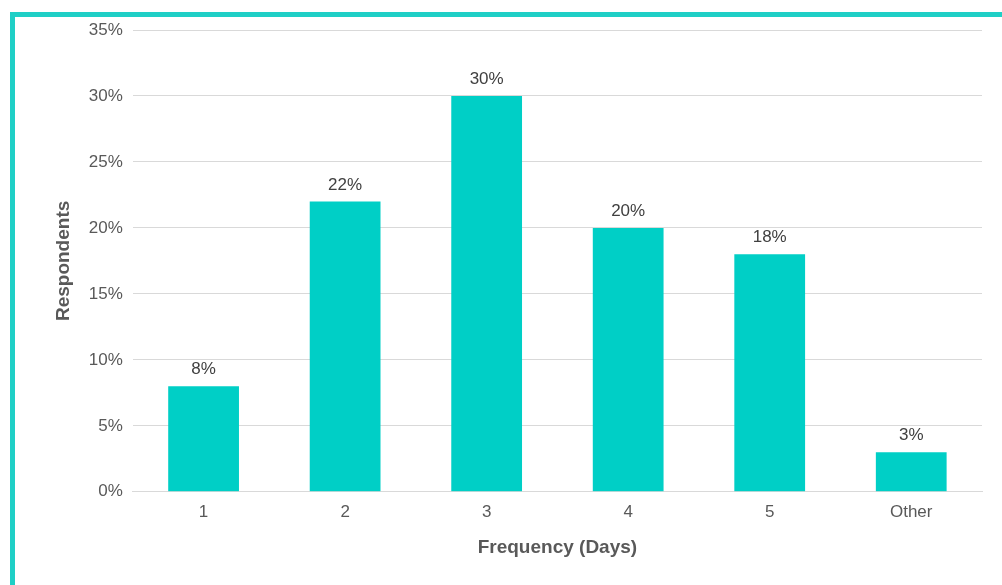 The width and height of the screenshot is (1002, 585). Describe the element at coordinates (557, 546) in the screenshot. I see `x-axis-title: Frequency (Days)` at that location.